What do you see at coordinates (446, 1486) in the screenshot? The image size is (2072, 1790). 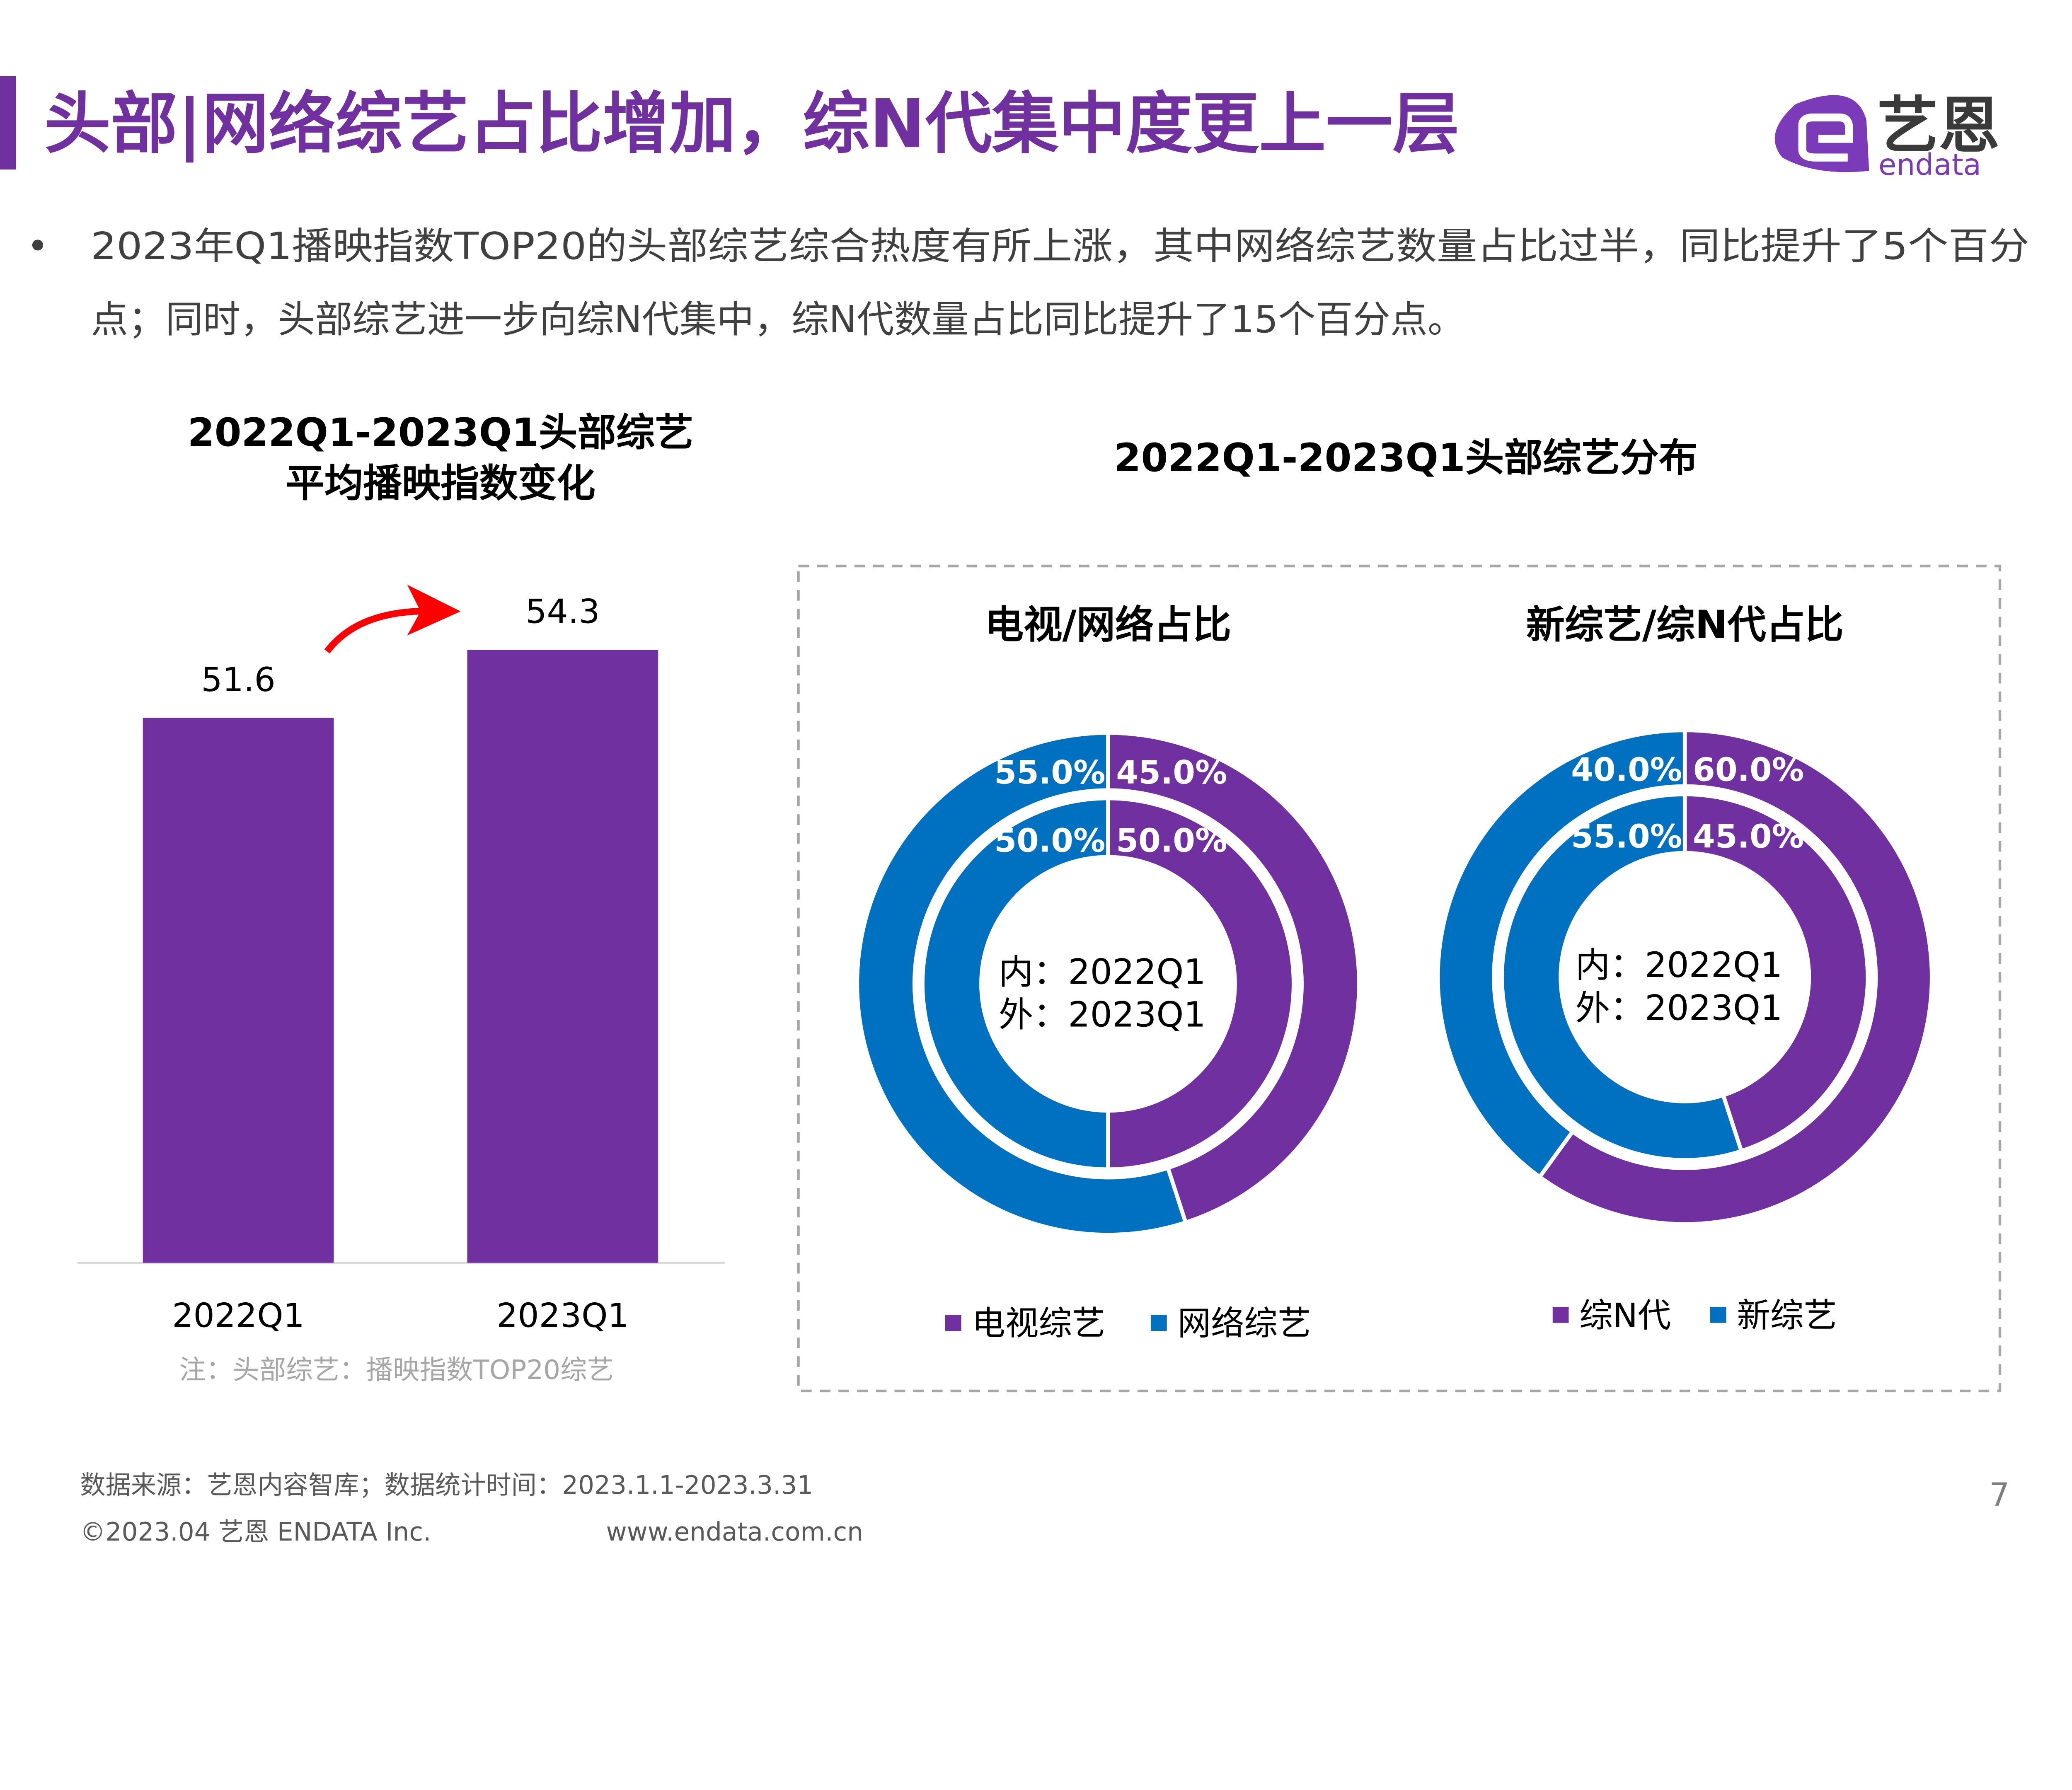 I see `footer-source: 数据来源：艺恩内容智库；数据统计时间：2023.1.1-2023.3.31` at bounding box center [446, 1486].